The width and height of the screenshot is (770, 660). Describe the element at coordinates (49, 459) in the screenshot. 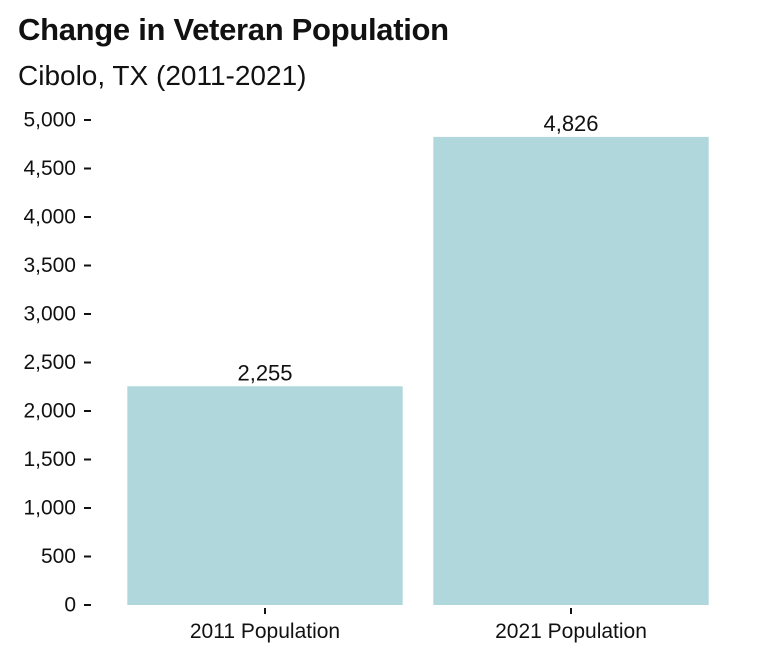

I see `y-tick-label: 1,500` at that location.